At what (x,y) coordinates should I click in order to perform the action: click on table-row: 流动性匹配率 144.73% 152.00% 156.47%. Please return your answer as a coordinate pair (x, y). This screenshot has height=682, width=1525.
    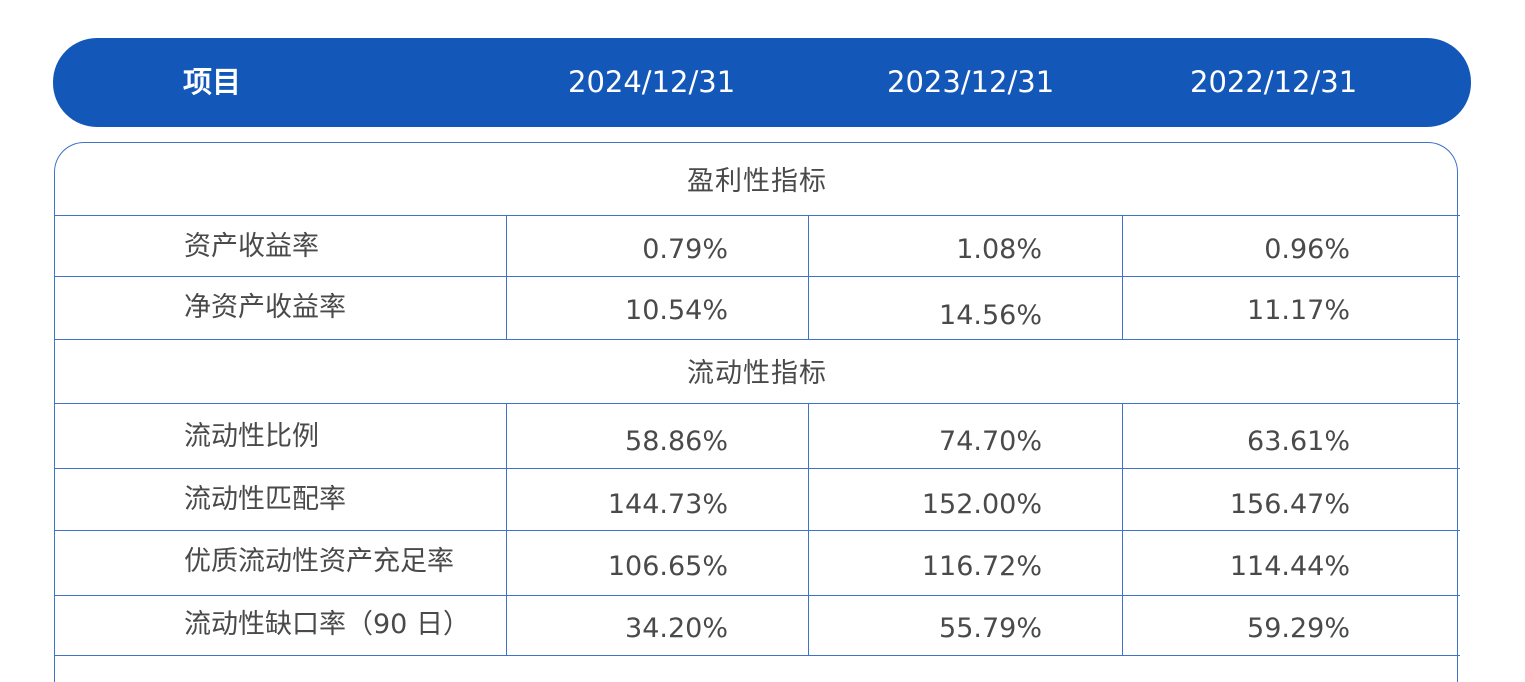
    Looking at the image, I should click on (757, 500).